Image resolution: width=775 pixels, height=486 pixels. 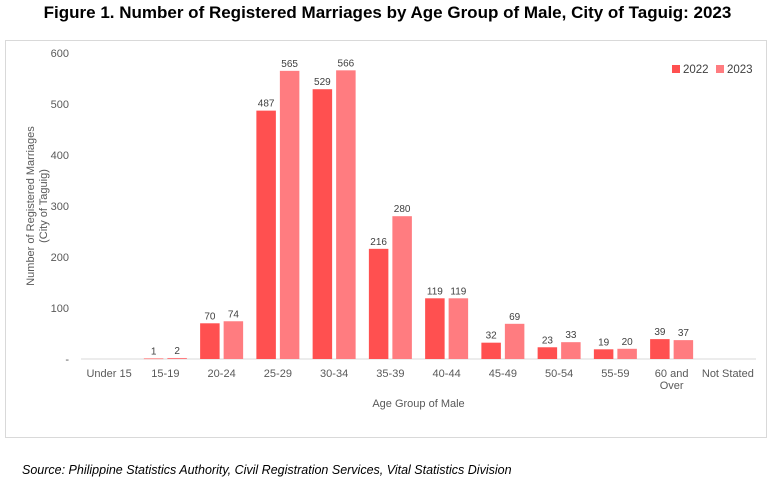 I want to click on data-label: 20, so click(x=628, y=342).